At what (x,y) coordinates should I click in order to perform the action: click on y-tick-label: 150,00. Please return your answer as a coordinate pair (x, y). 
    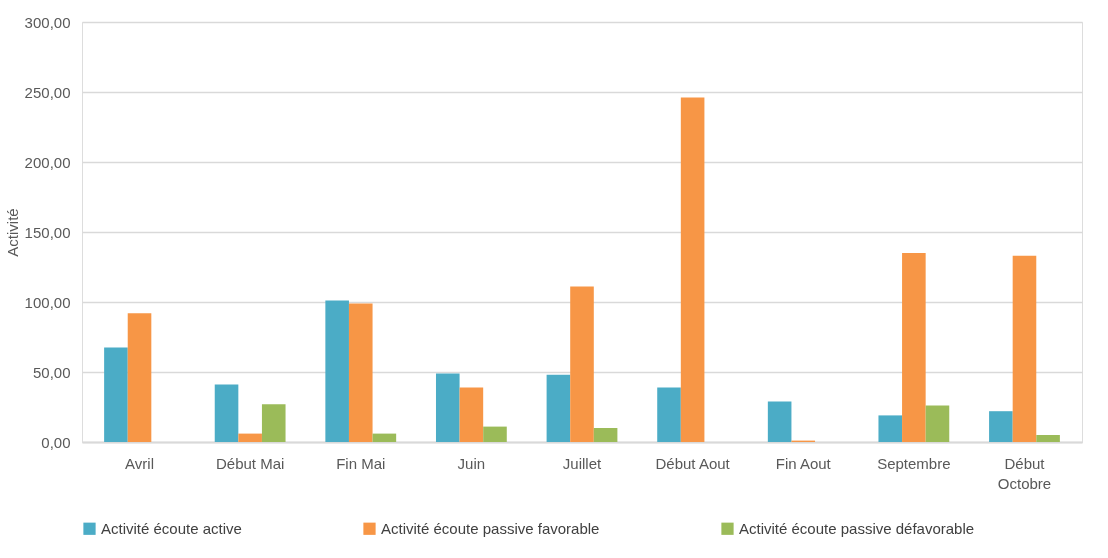
    Looking at the image, I should click on (47, 232).